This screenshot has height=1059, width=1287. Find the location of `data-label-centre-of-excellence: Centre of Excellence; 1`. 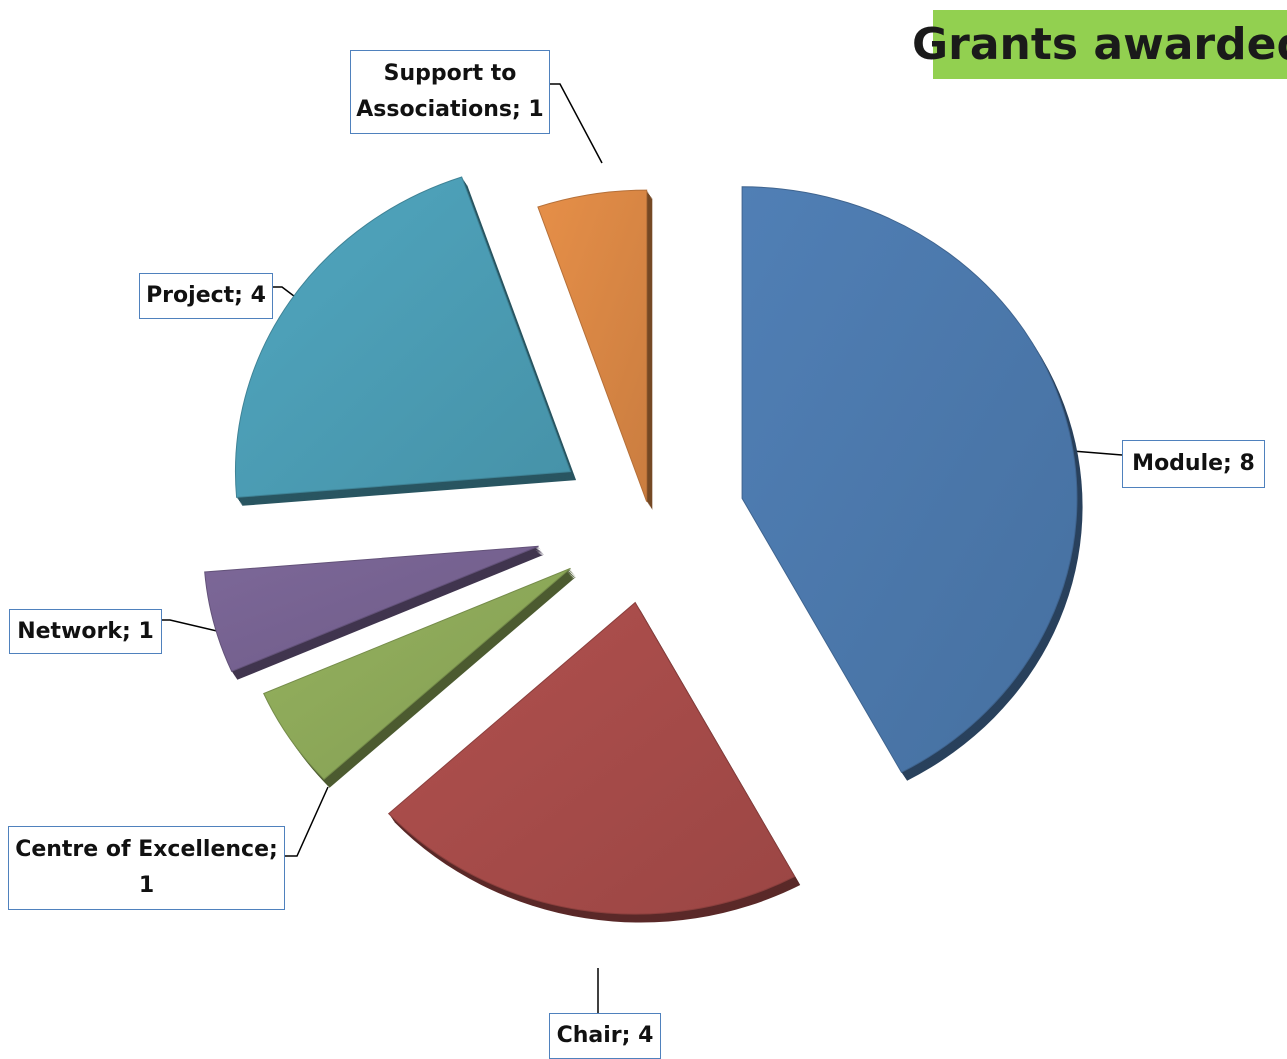

data-label-centre-of-excellence: Centre of Excellence; 1 is located at coordinates (146, 868).